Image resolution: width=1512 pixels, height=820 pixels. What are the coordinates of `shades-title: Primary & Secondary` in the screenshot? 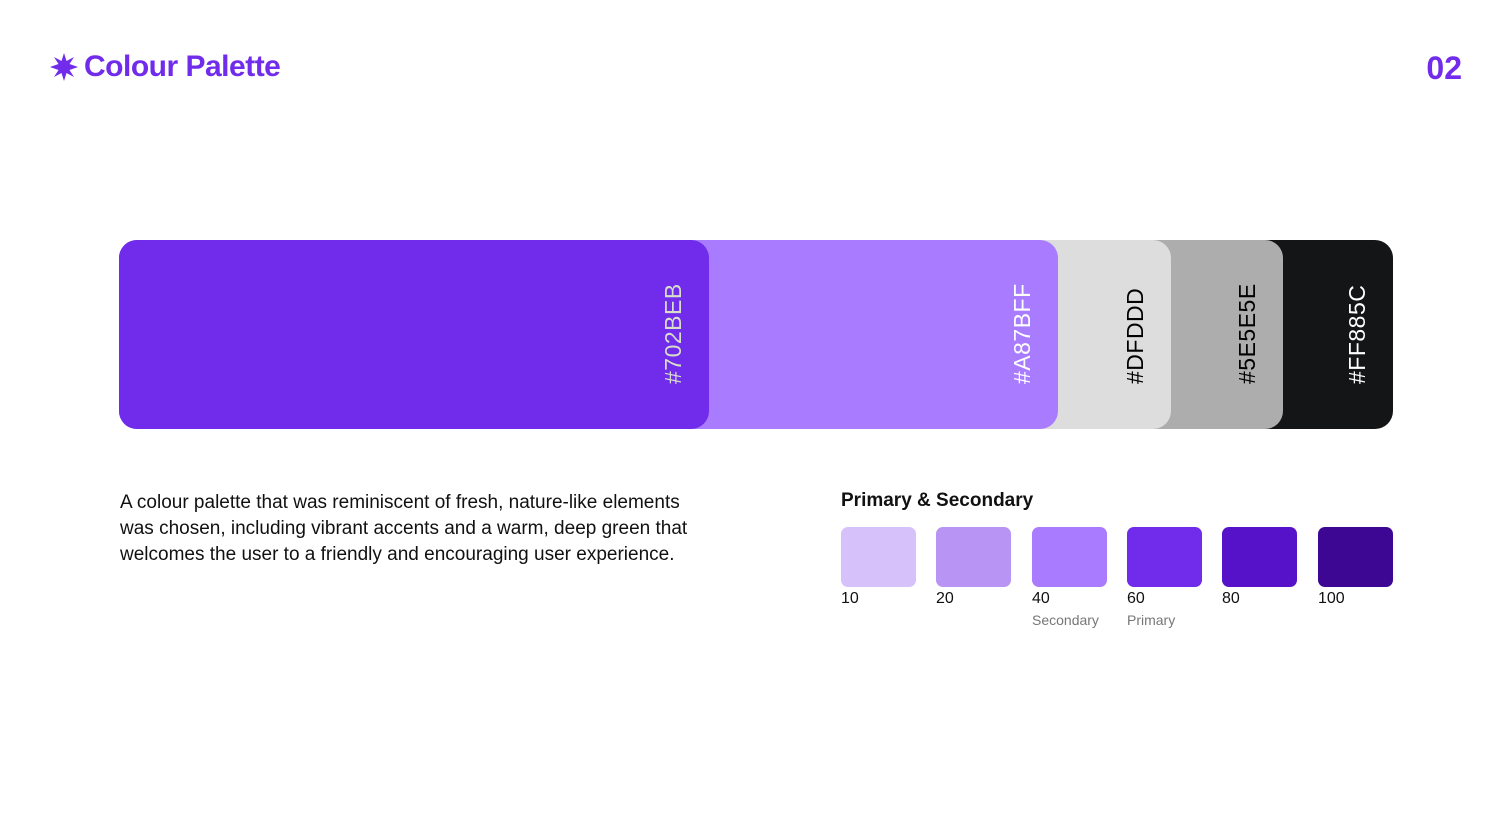 It's located at (937, 500).